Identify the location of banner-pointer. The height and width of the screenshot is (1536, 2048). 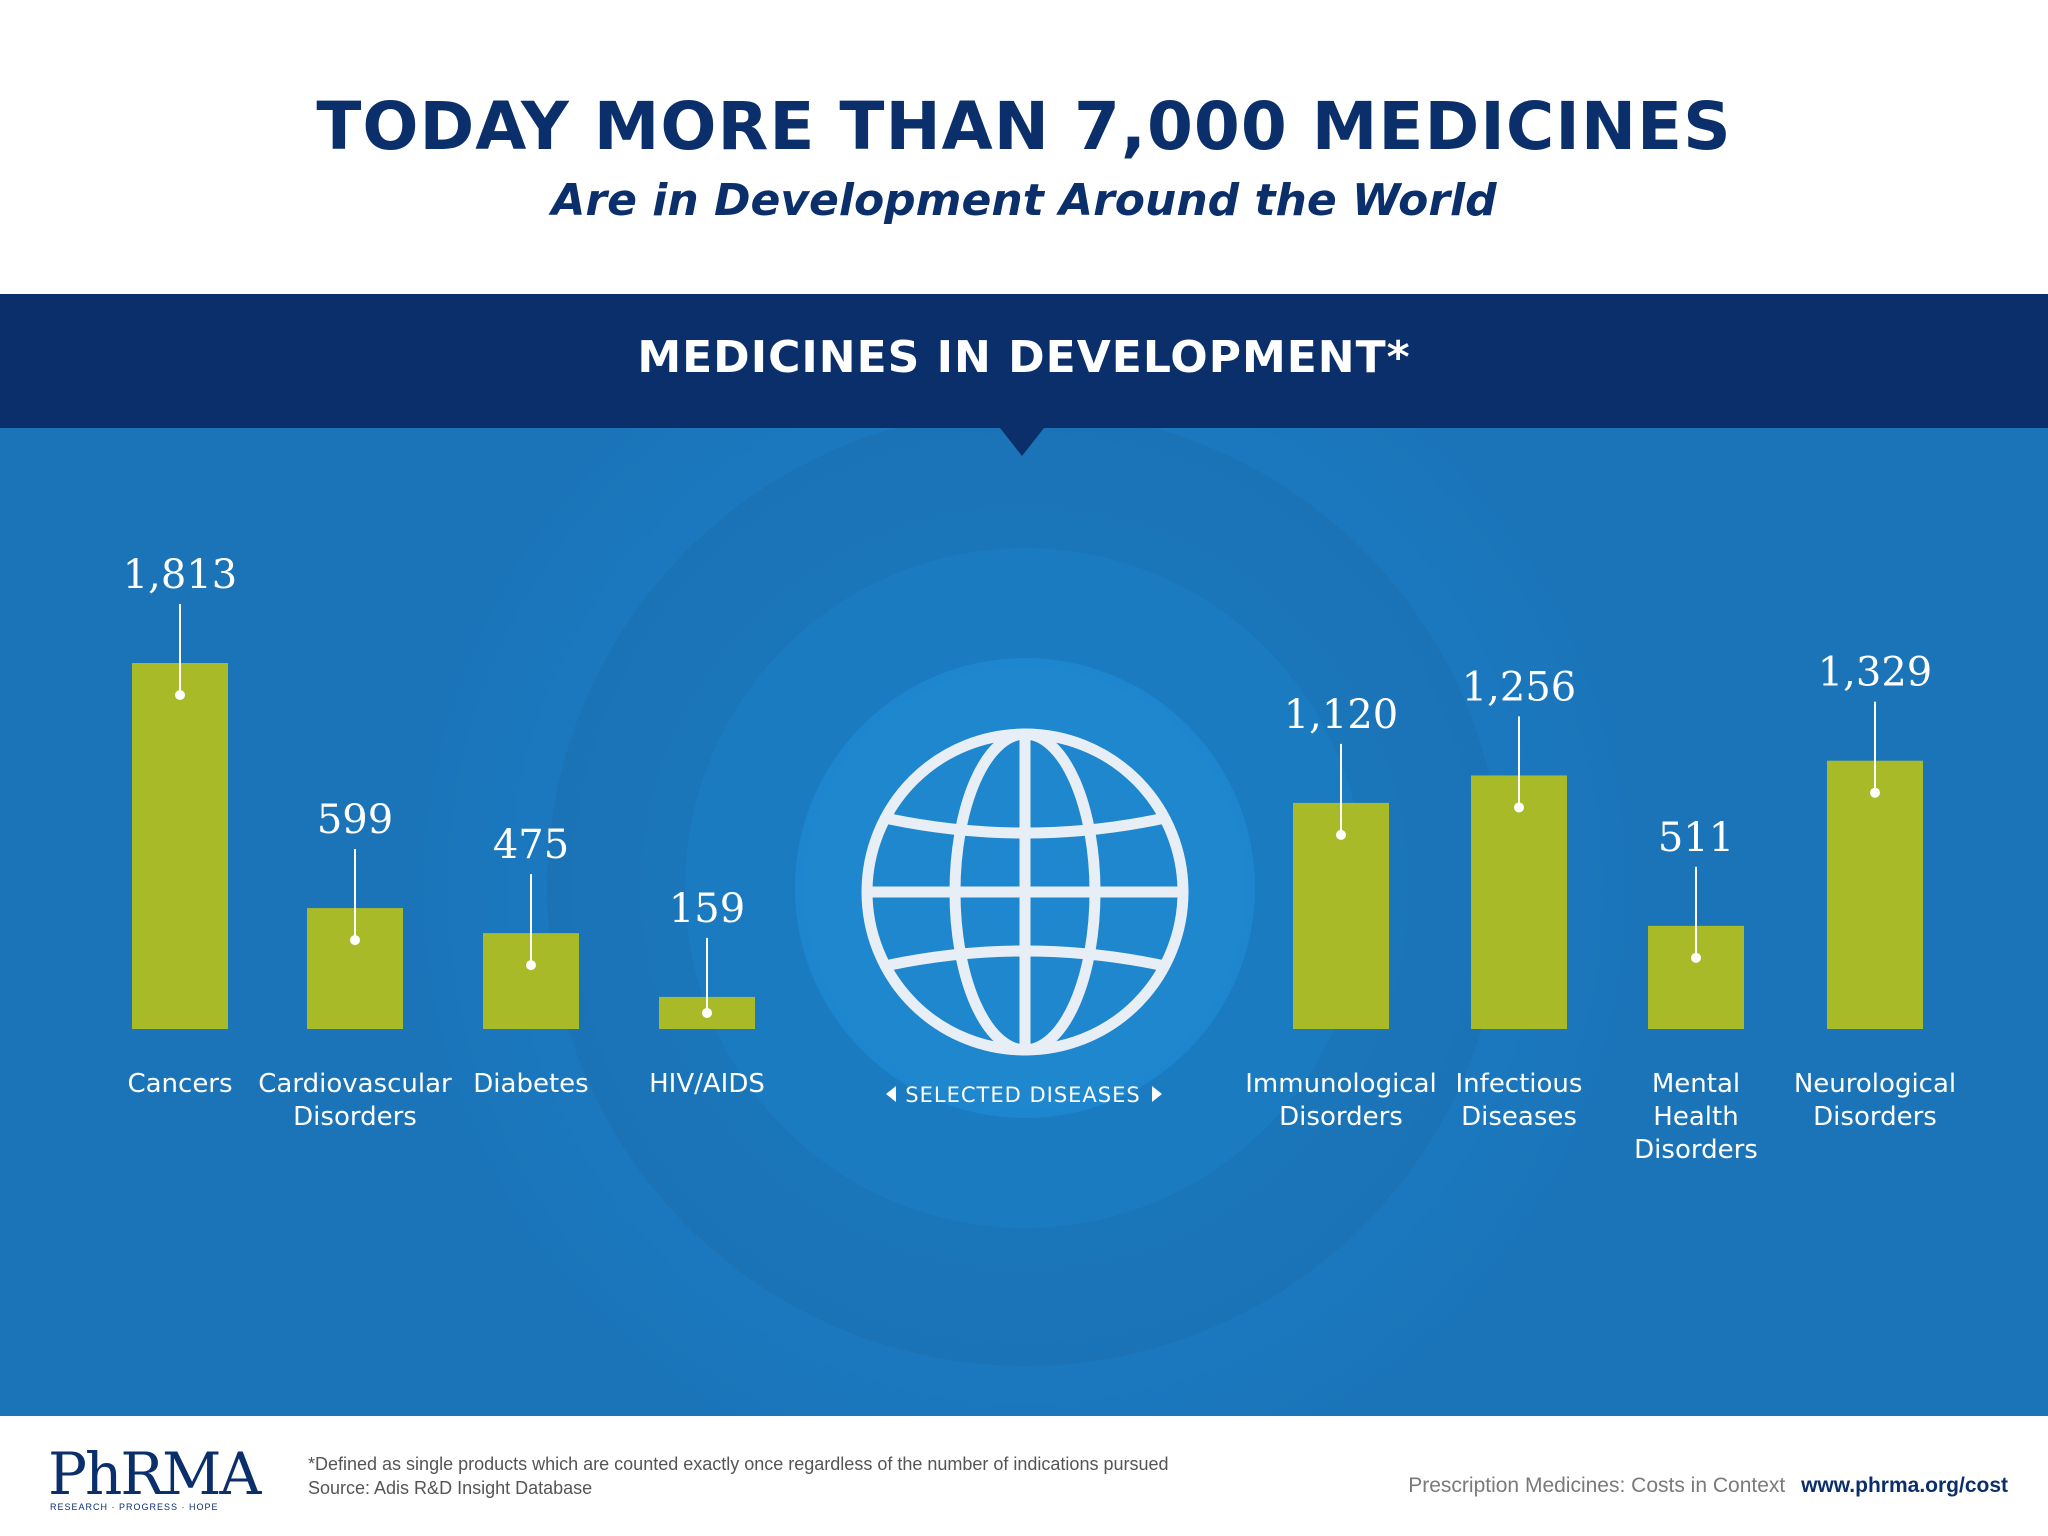
(1022, 442).